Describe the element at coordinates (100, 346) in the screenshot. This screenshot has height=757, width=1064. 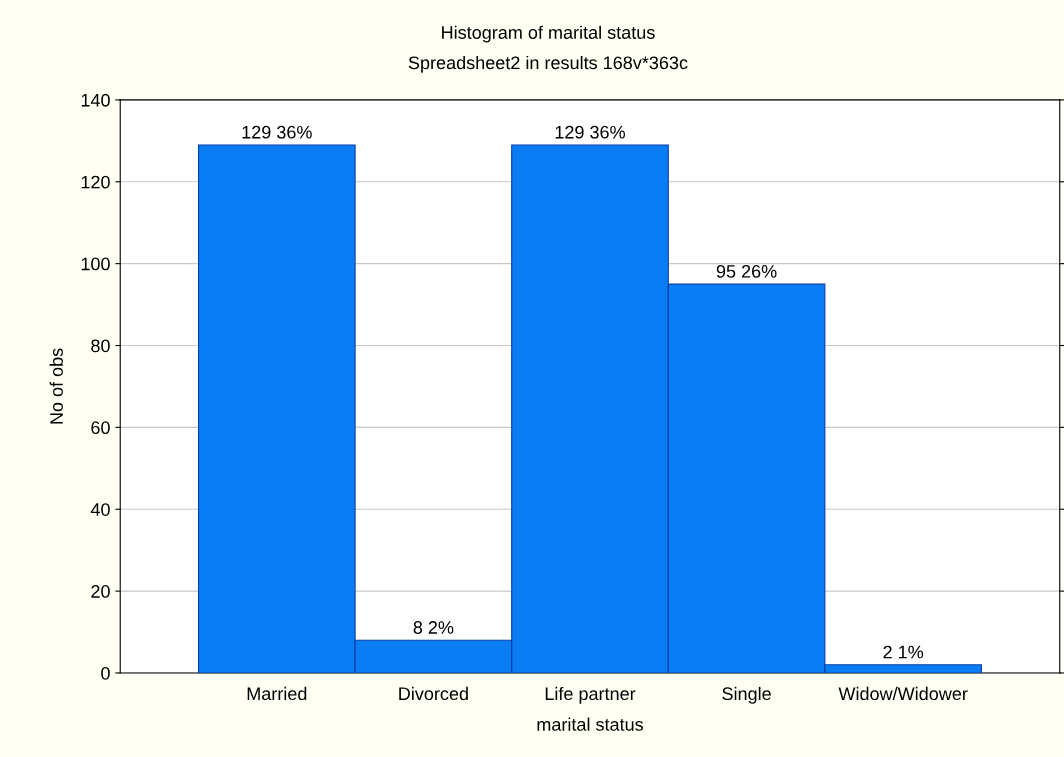
I see `y-tick-label: 80` at that location.